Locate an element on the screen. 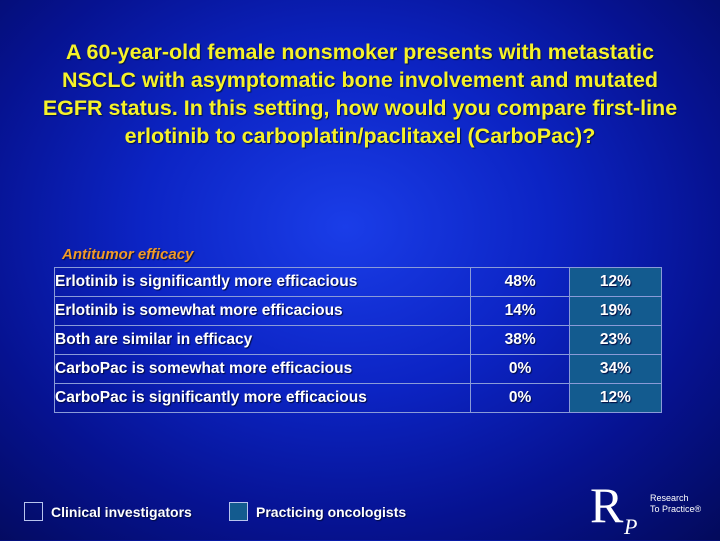 The height and width of the screenshot is (541, 720). row-label: CarboPac is somewhat more efficacious is located at coordinates (262, 369).